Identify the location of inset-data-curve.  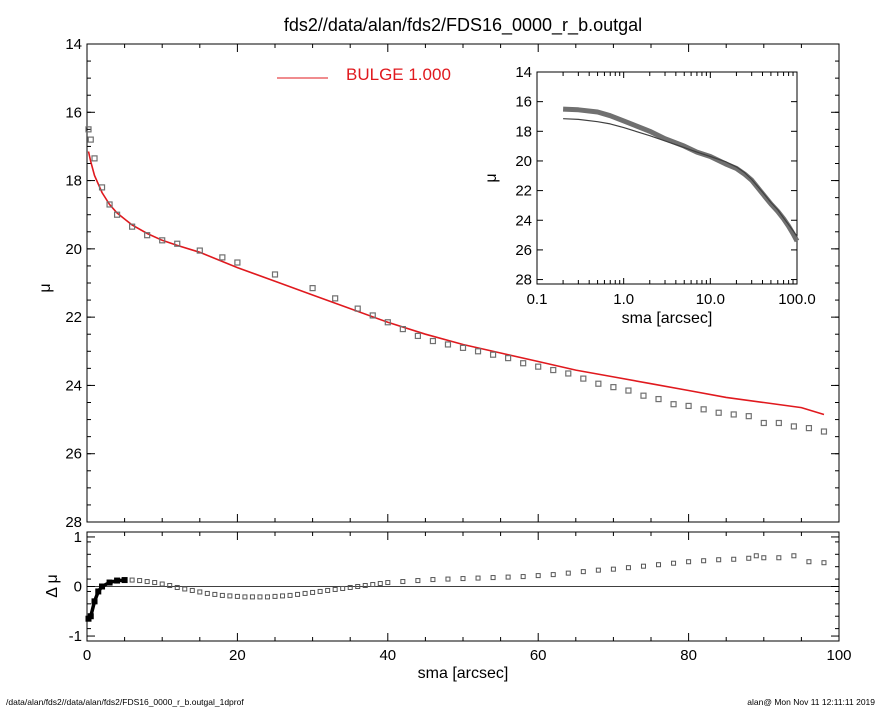
(681, 174).